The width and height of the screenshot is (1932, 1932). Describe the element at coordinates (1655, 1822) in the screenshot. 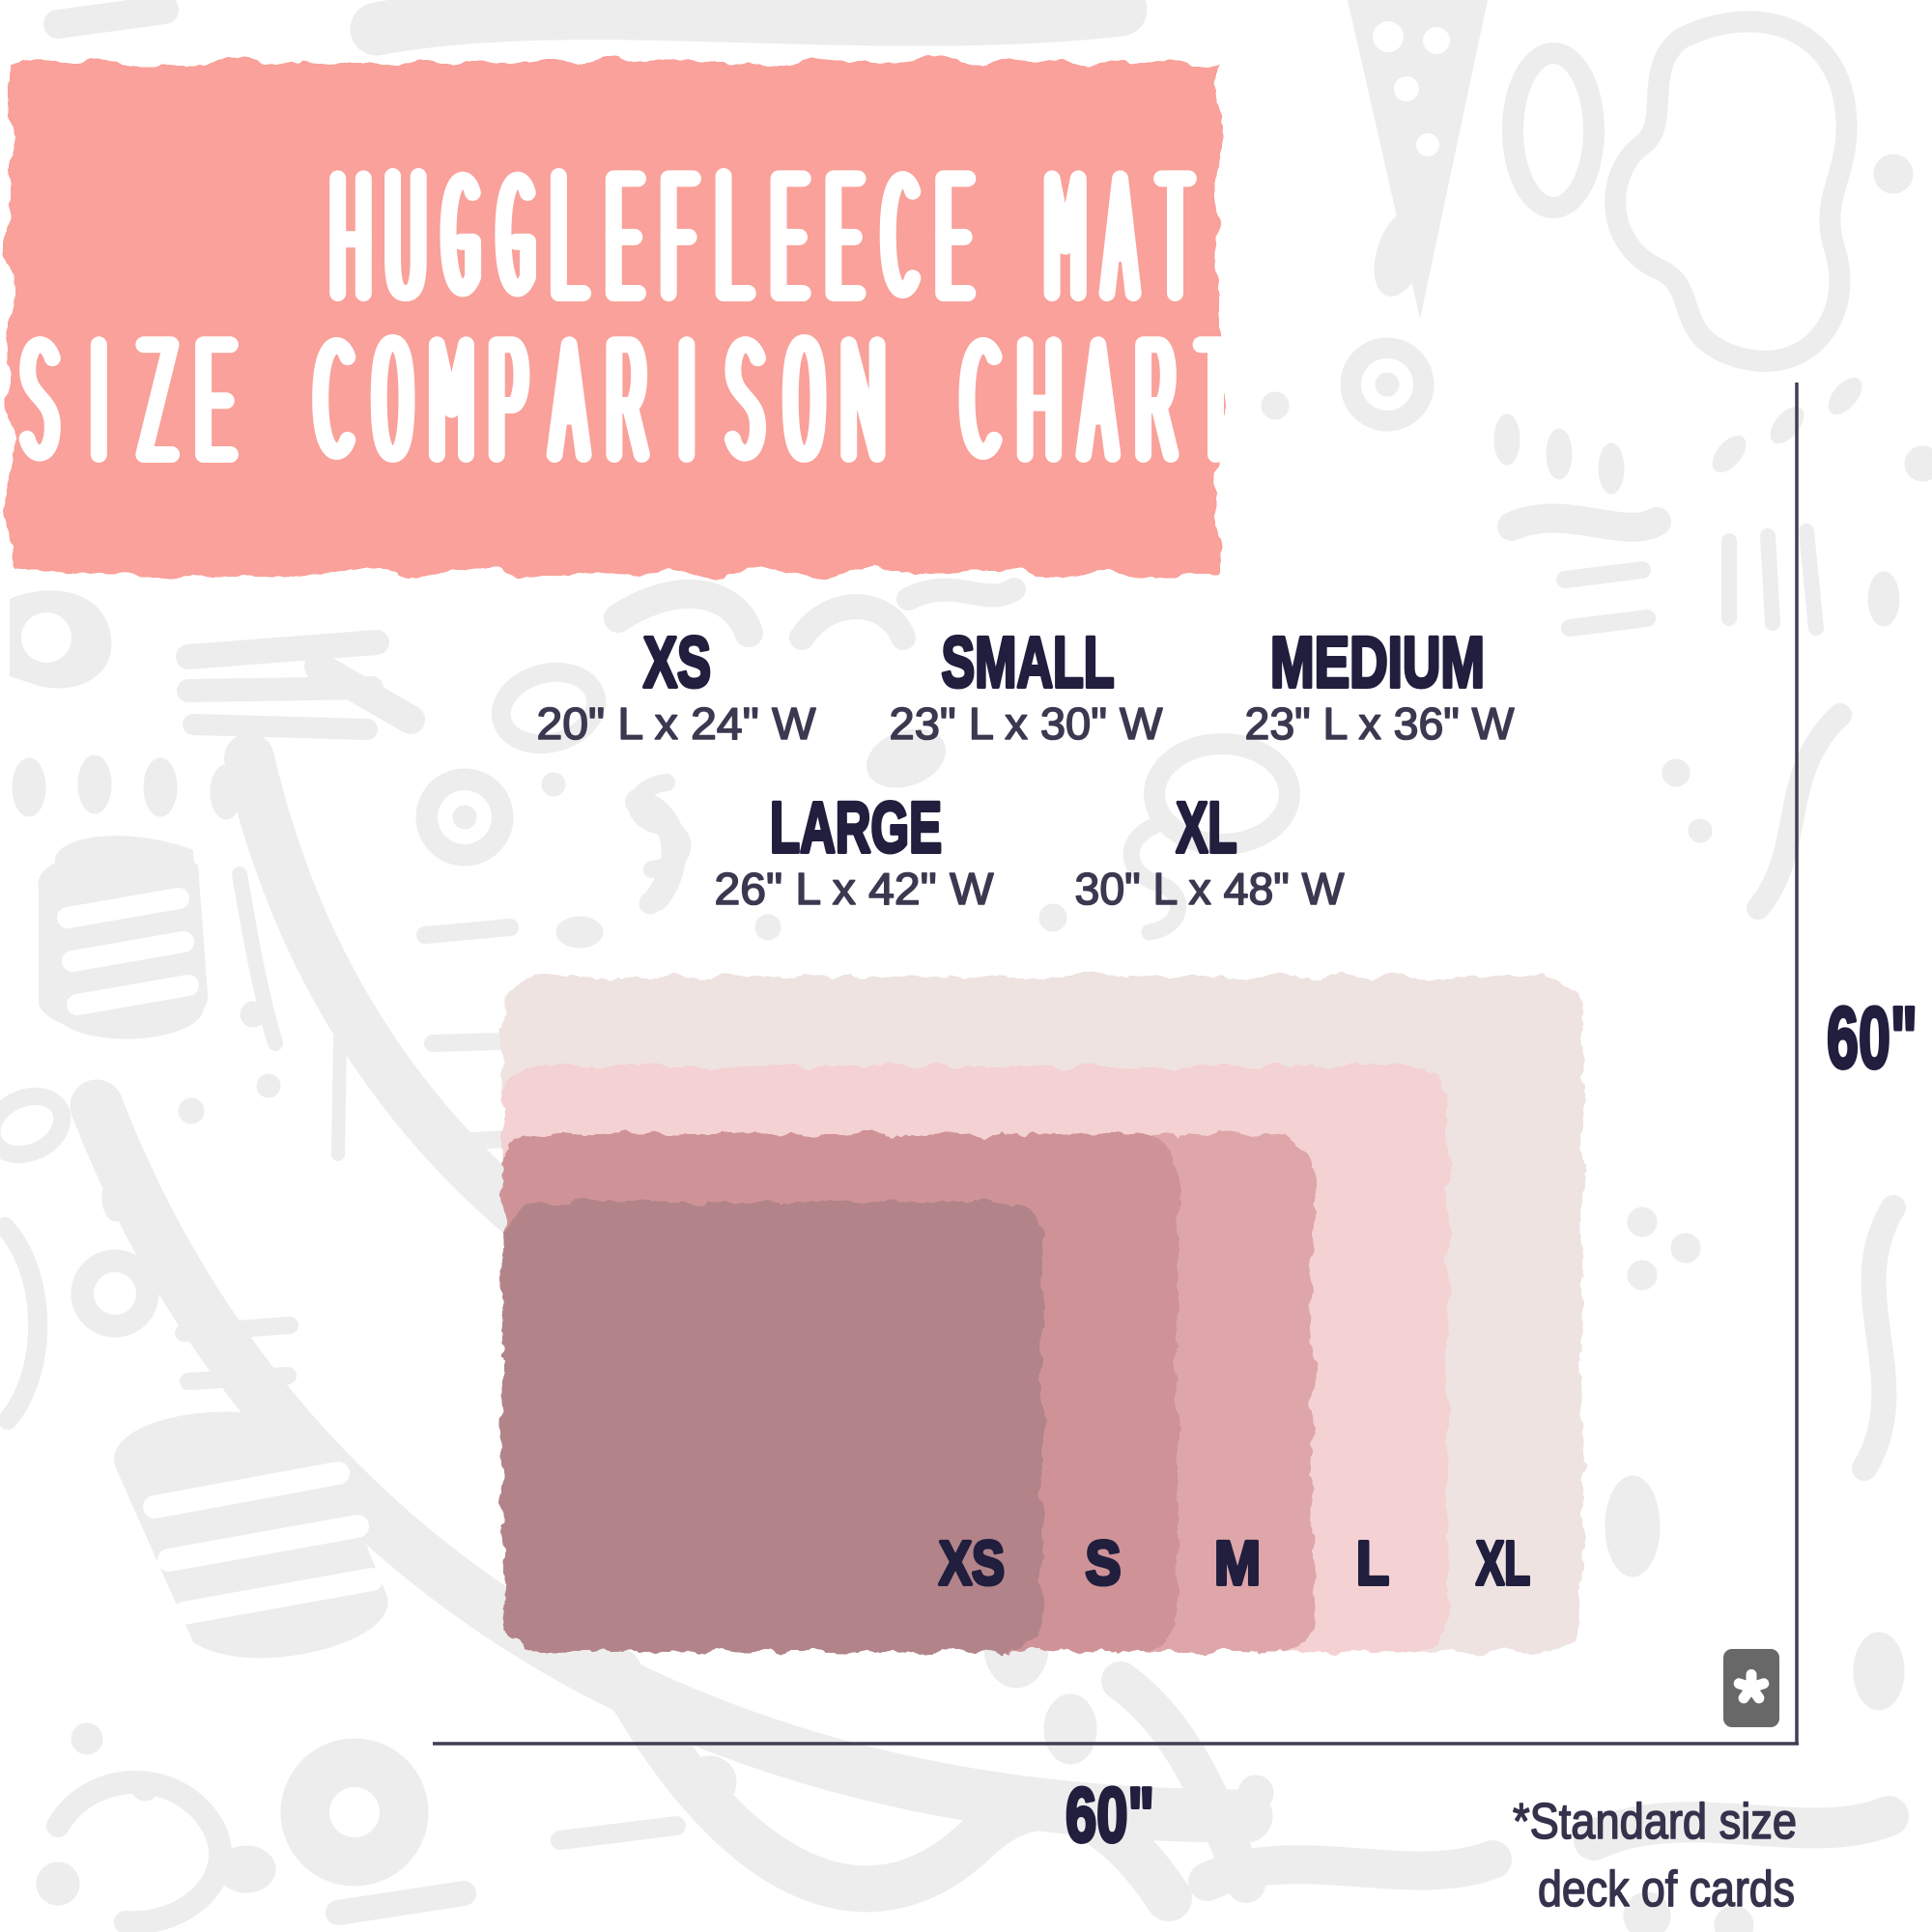

I see `svg-text: *Standard size` at that location.